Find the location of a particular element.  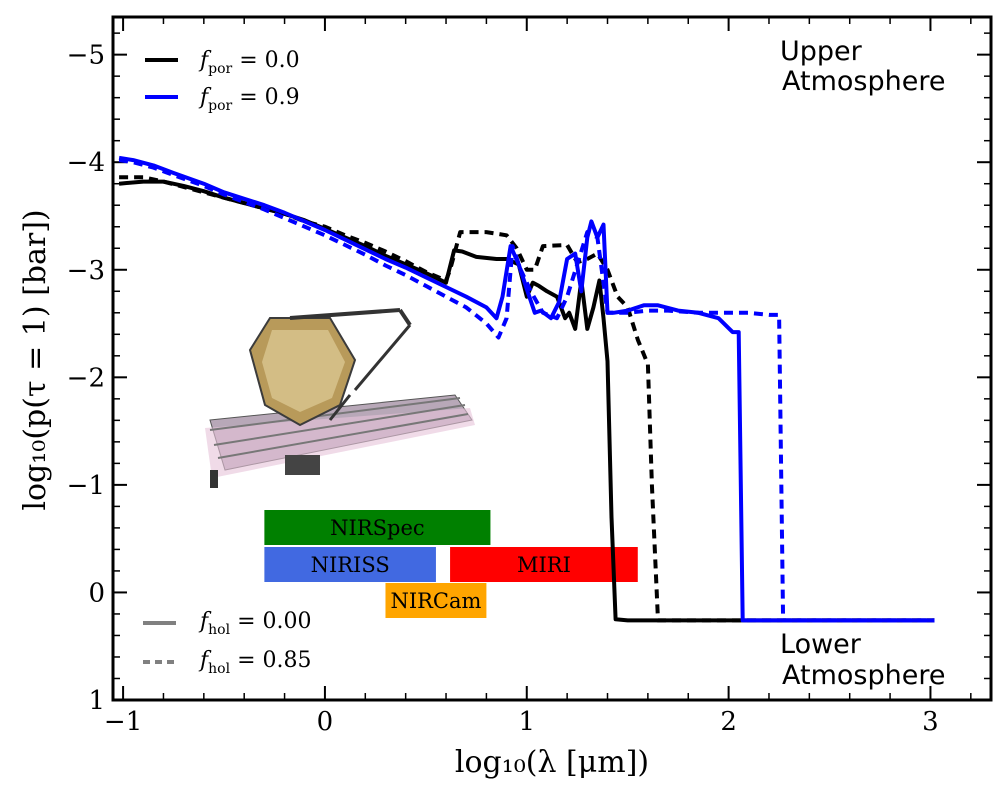

y-tick-label: −4 is located at coordinates (86, 163).